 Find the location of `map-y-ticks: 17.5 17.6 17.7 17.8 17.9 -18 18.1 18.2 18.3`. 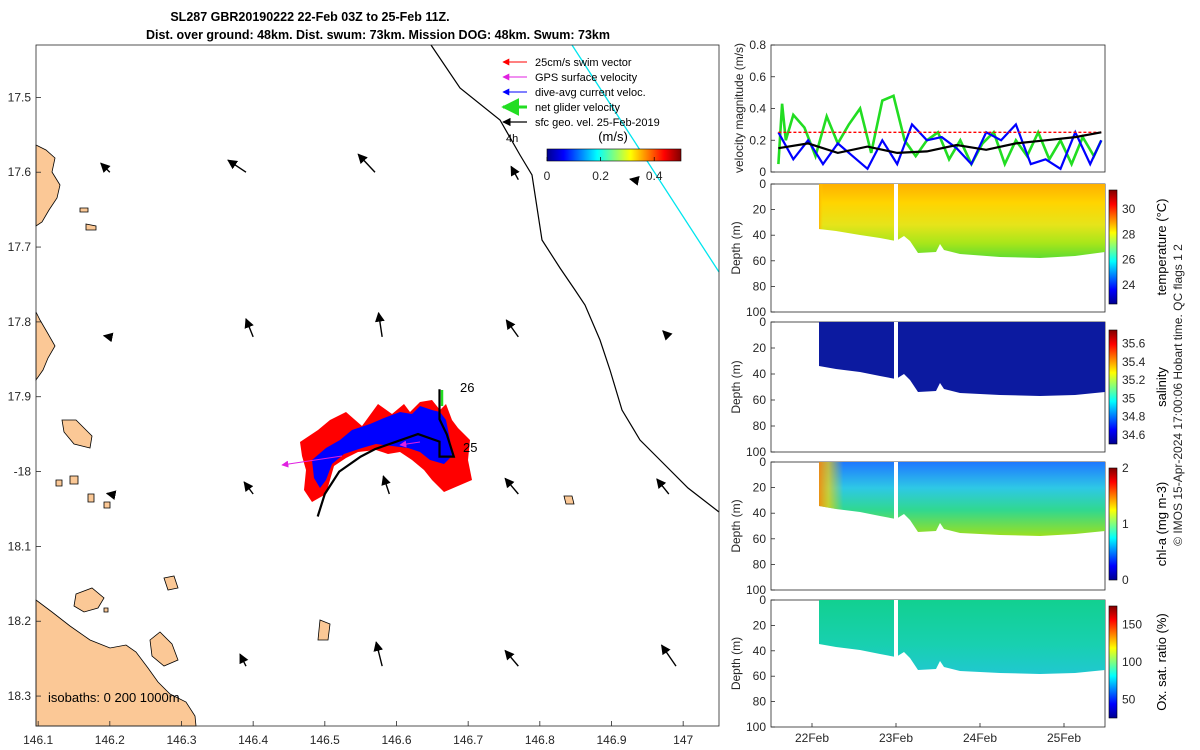

map-y-ticks: 17.5 17.6 17.7 17.8 17.9 -18 18.1 18.2 18.3 is located at coordinates (24, 396).